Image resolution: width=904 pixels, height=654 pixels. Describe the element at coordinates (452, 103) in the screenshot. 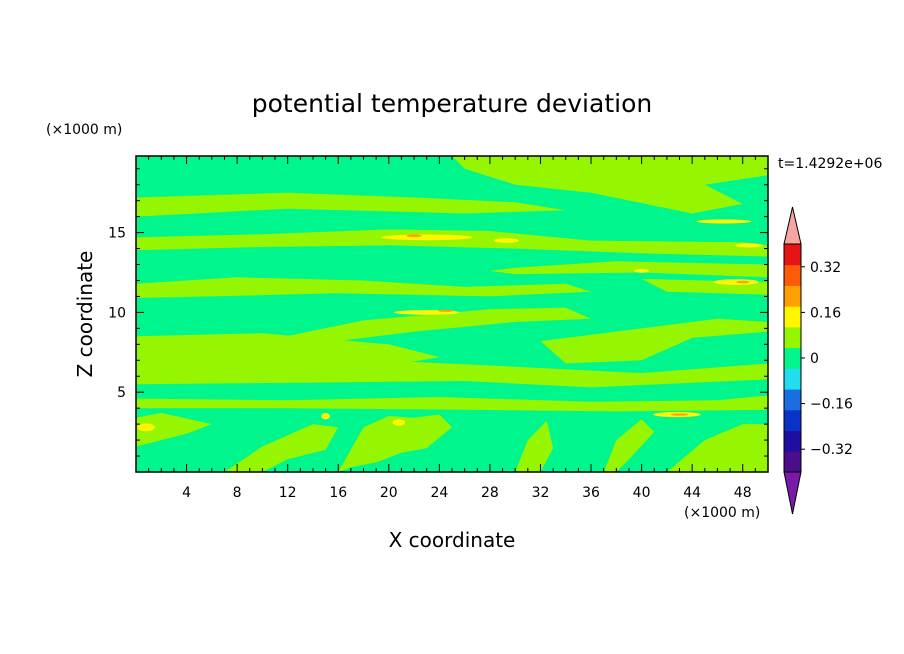

I see `chart-title: potential temperature deviation` at that location.